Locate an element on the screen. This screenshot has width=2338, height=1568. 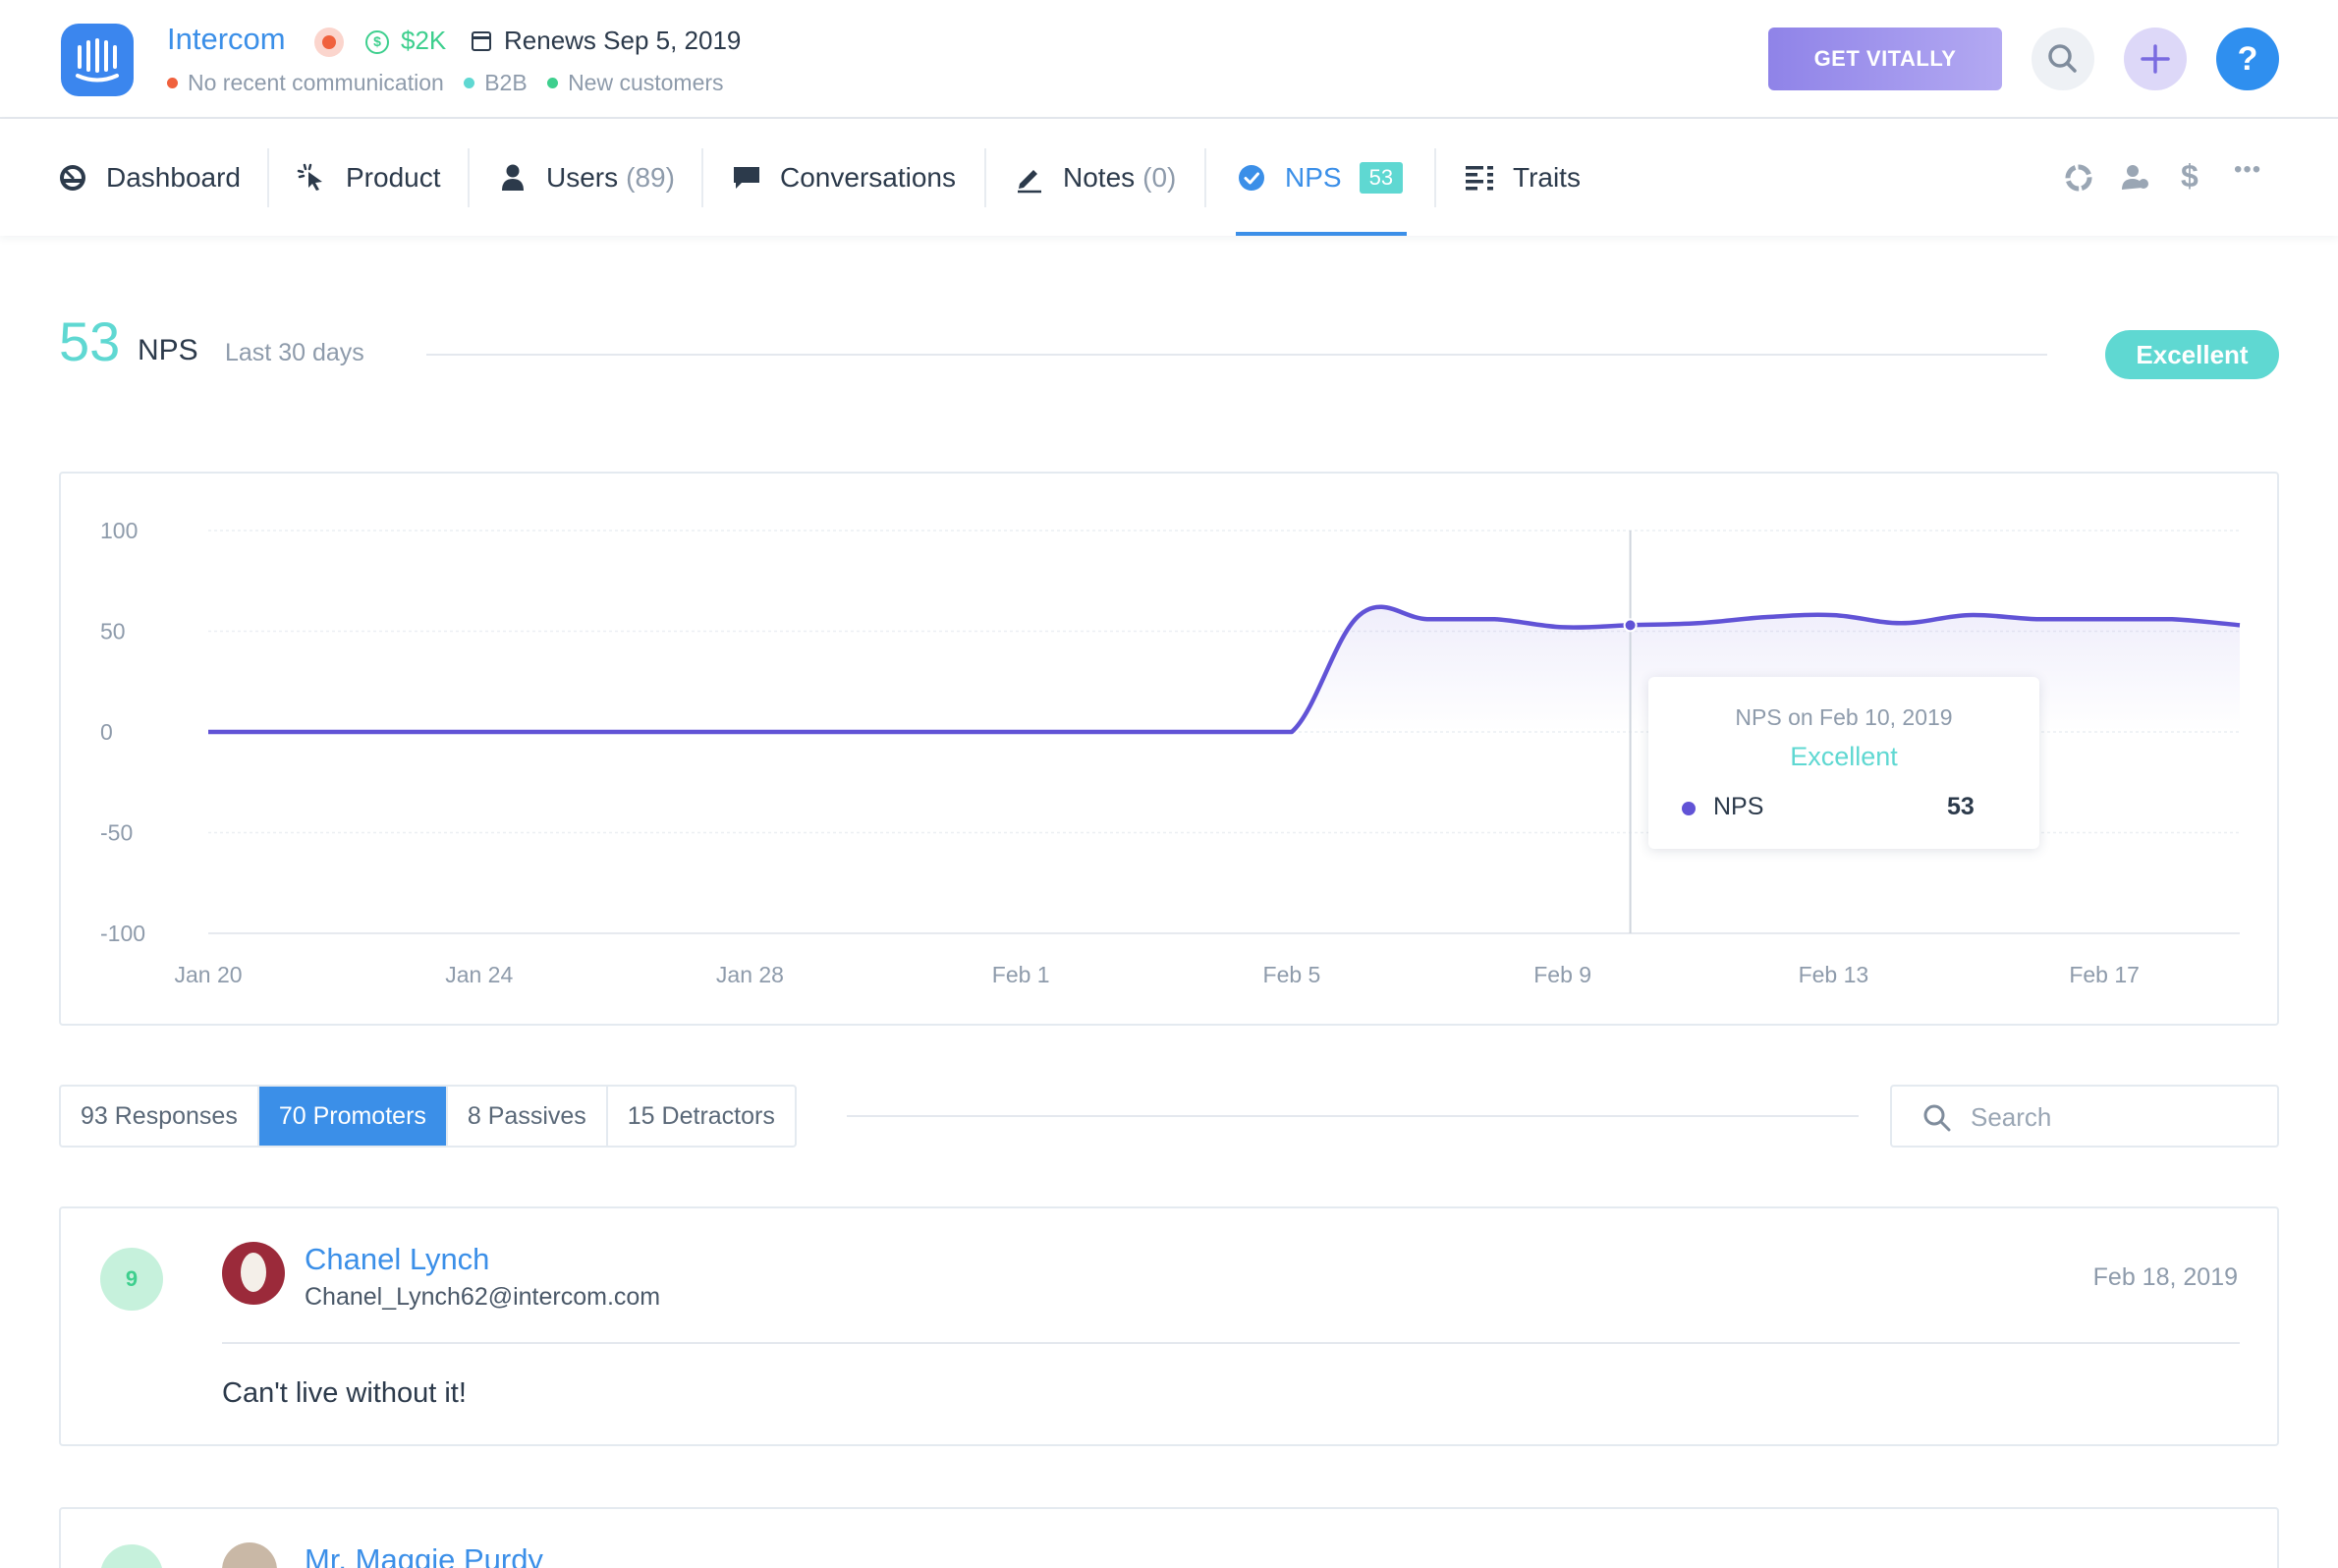
tab-nps: NPS 53 is located at coordinates (1321, 177).